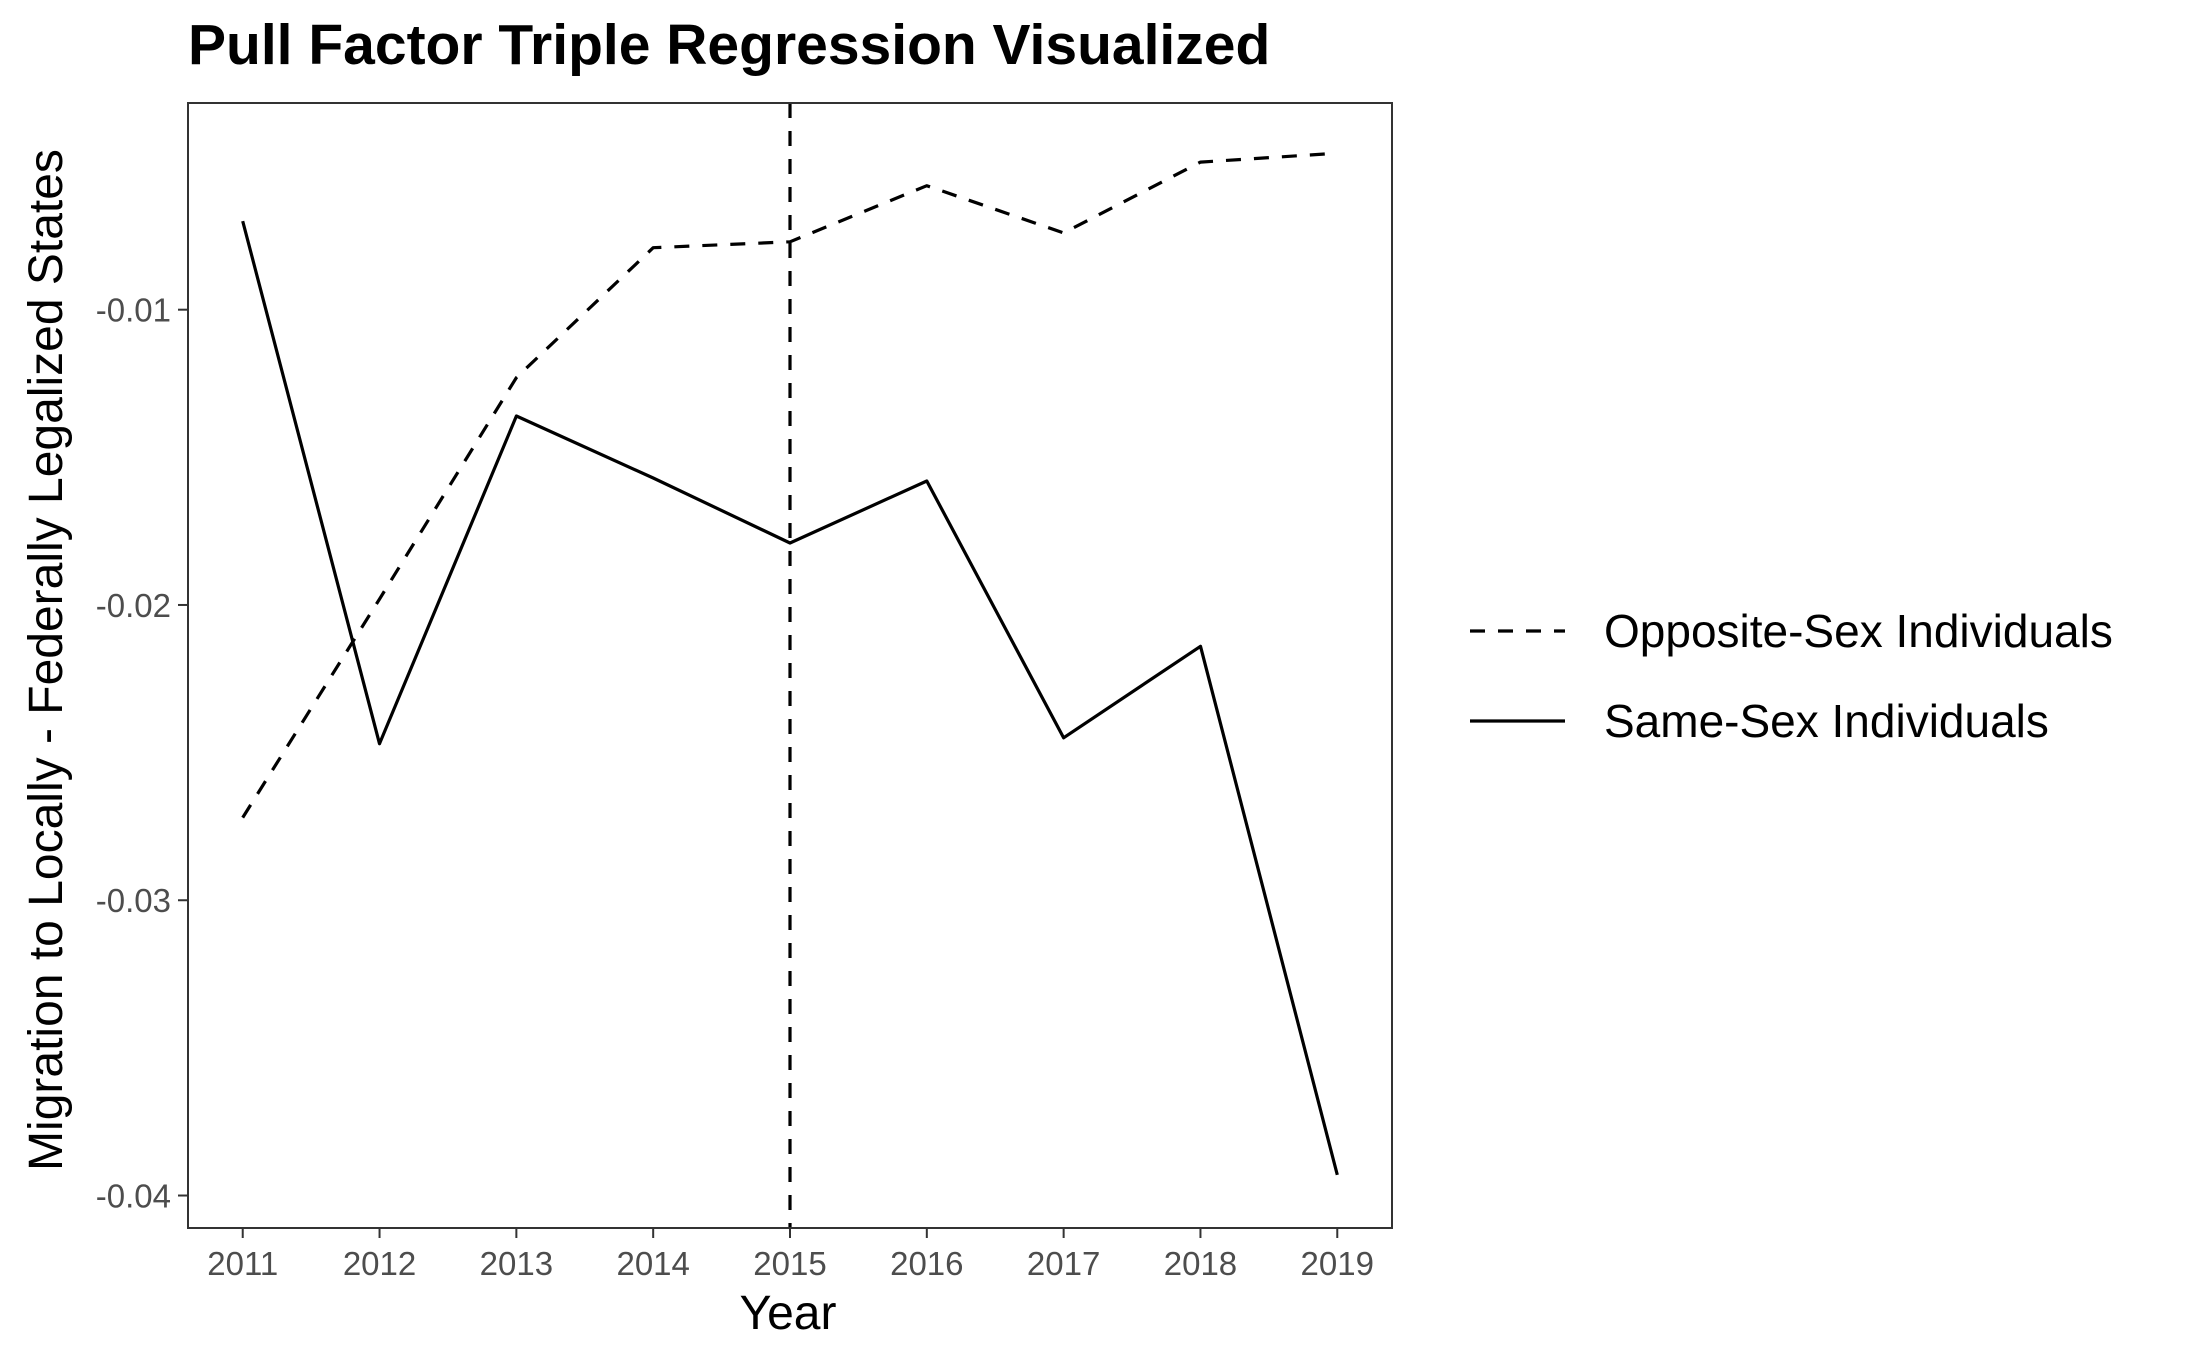  What do you see at coordinates (789, 1263) in the screenshot?
I see `x-tick-label: 2015` at bounding box center [789, 1263].